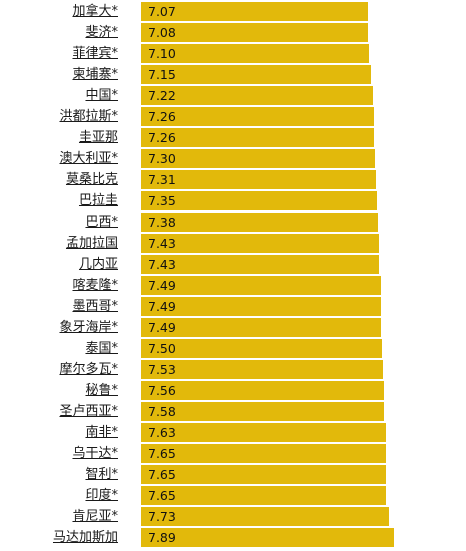  Describe the element at coordinates (162, 369) in the screenshot. I see `value-label: 7.53` at that location.